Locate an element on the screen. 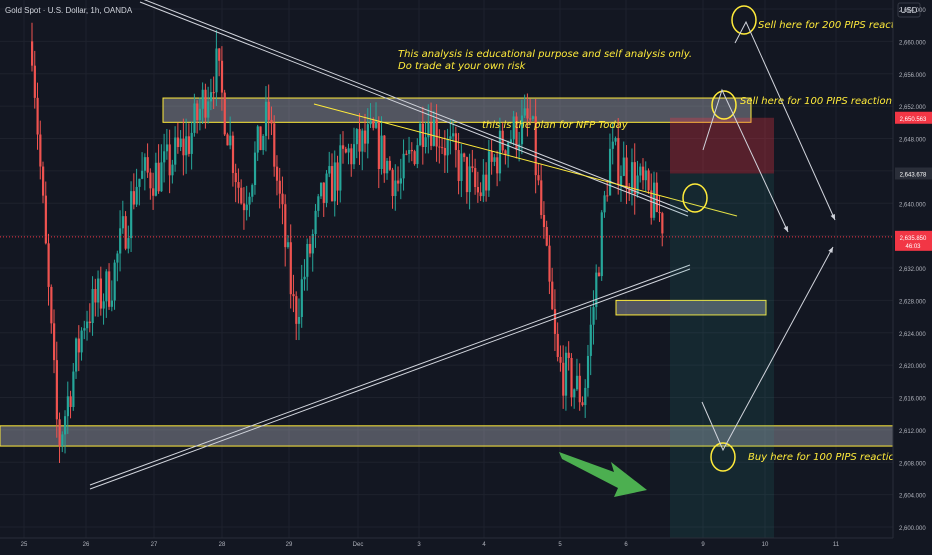 The width and height of the screenshot is (932, 555). projection-arrow is located at coordinates (785, 120).